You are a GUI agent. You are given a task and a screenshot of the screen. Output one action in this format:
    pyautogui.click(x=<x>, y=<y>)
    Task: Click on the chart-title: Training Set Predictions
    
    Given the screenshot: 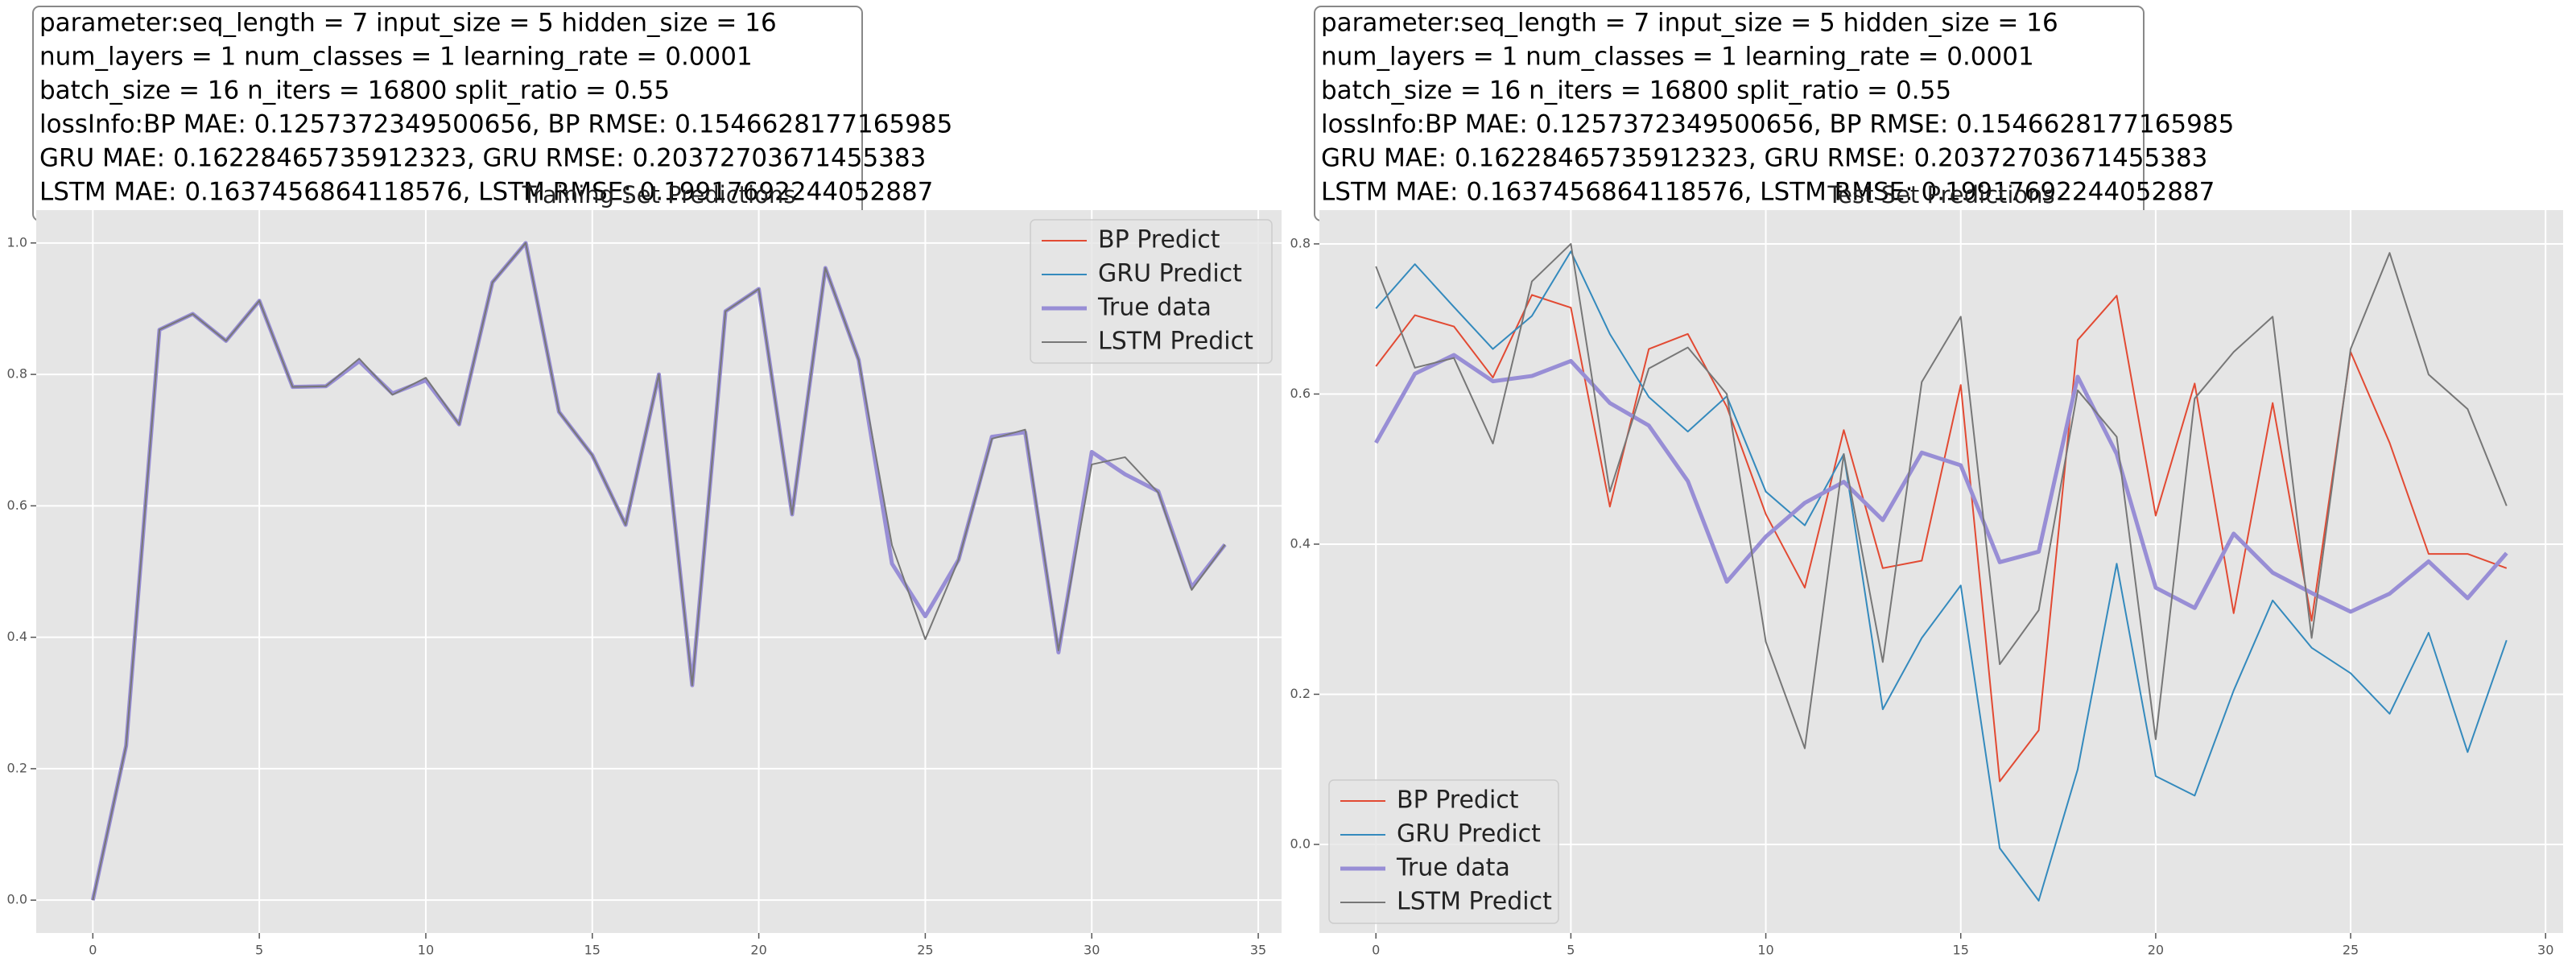 What is the action you would take?
    pyautogui.click(x=659, y=194)
    